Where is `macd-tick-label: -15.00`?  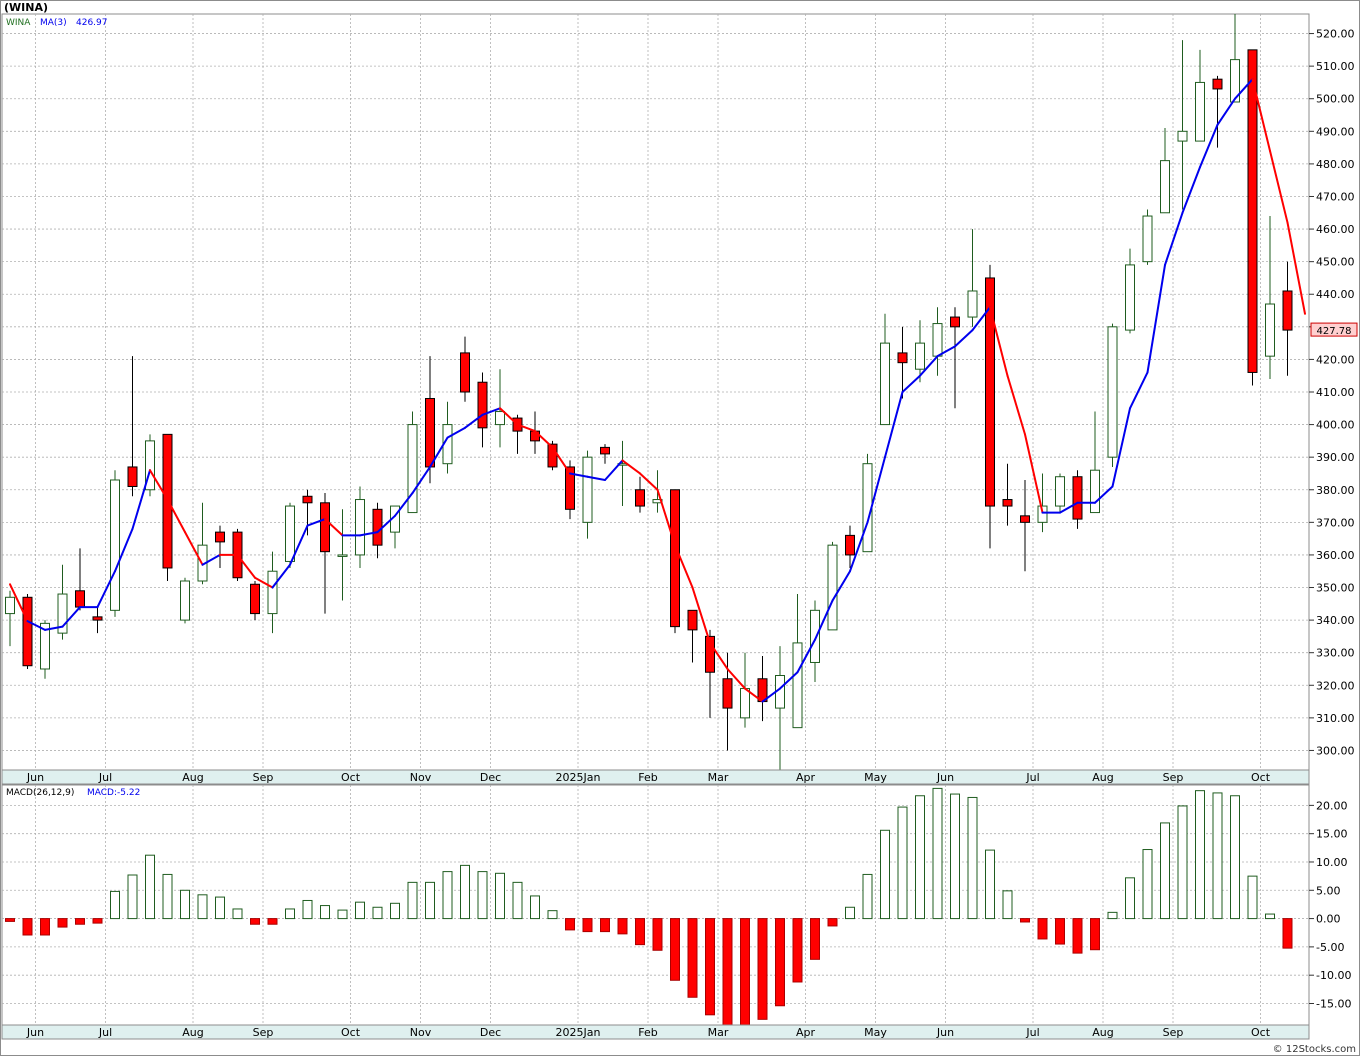
macd-tick-label: -15.00 is located at coordinates (1333, 1003).